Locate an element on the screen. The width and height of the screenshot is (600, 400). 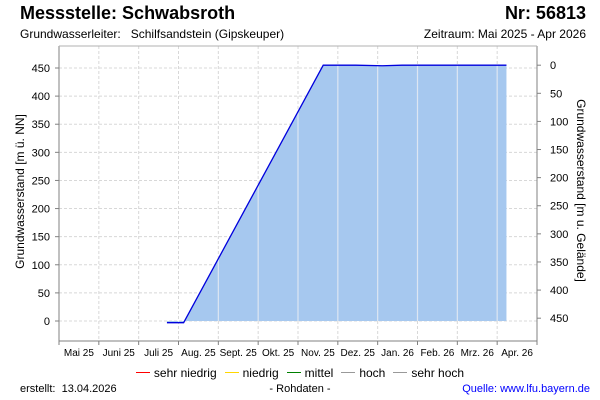
x-tick-label: Sept. 25 is located at coordinates (239, 353).